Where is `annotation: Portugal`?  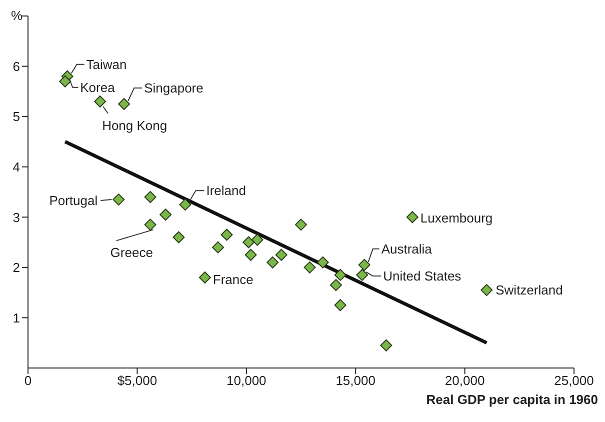
annotation: Portugal is located at coordinates (73, 200).